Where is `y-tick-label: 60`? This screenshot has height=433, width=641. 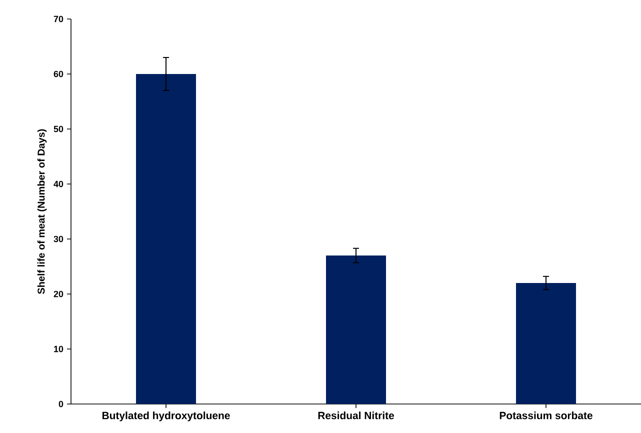 y-tick-label: 60 is located at coordinates (59, 74).